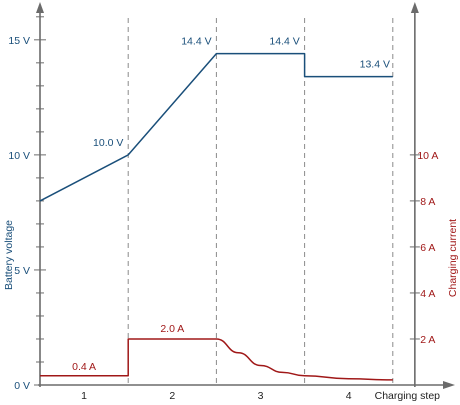 The image size is (460, 405). Describe the element at coordinates (216, 359) in the screenshot. I see `current-series-line` at that location.